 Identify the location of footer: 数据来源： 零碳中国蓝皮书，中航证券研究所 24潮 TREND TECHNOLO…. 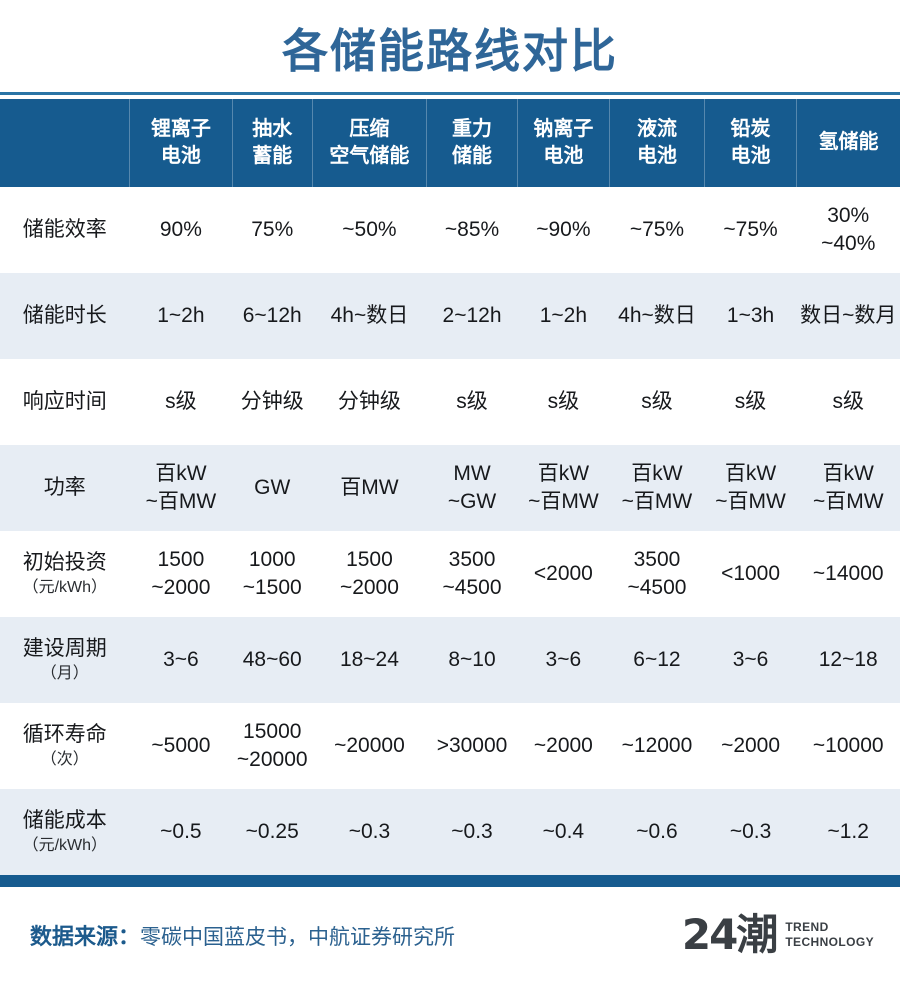
(450, 938).